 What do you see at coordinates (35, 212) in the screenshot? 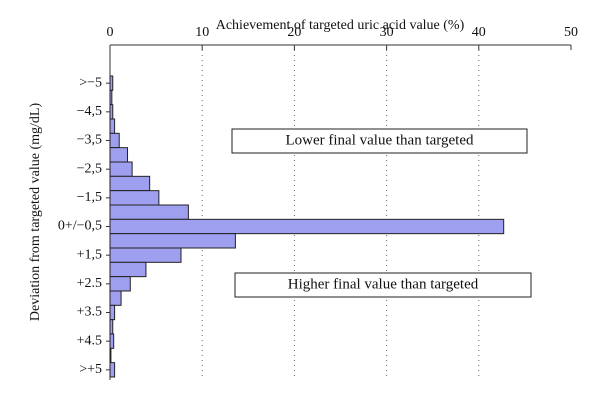
I see `y-axis-title: Deviation from targeted value (mg/dL)` at bounding box center [35, 212].